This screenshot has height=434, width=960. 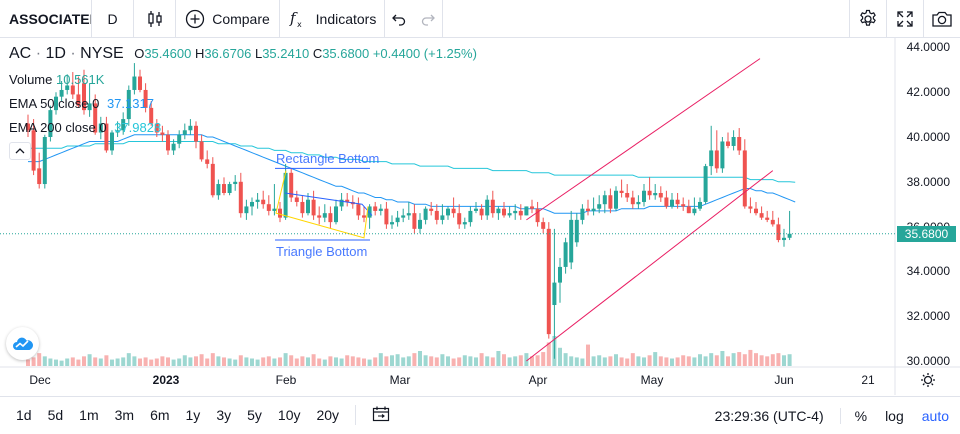 I want to click on rectangle-bottom-label: Rectangle Bottom, so click(x=328, y=158).